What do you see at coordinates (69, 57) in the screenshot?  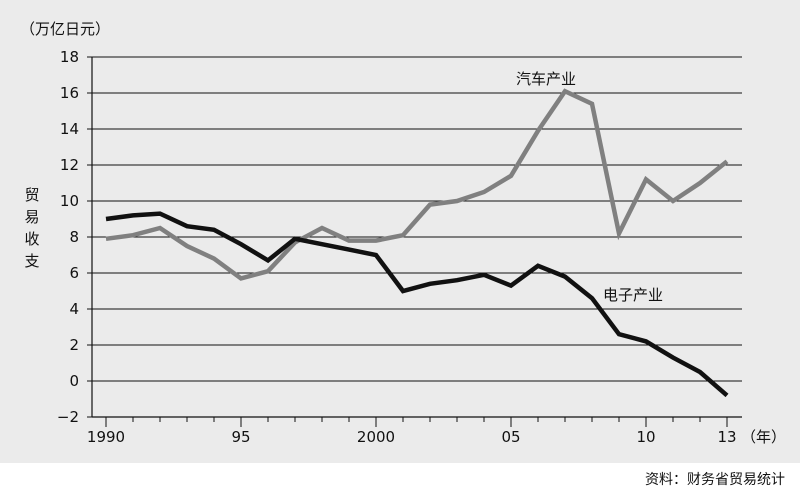 I see `y-tick-label: 18` at bounding box center [69, 57].